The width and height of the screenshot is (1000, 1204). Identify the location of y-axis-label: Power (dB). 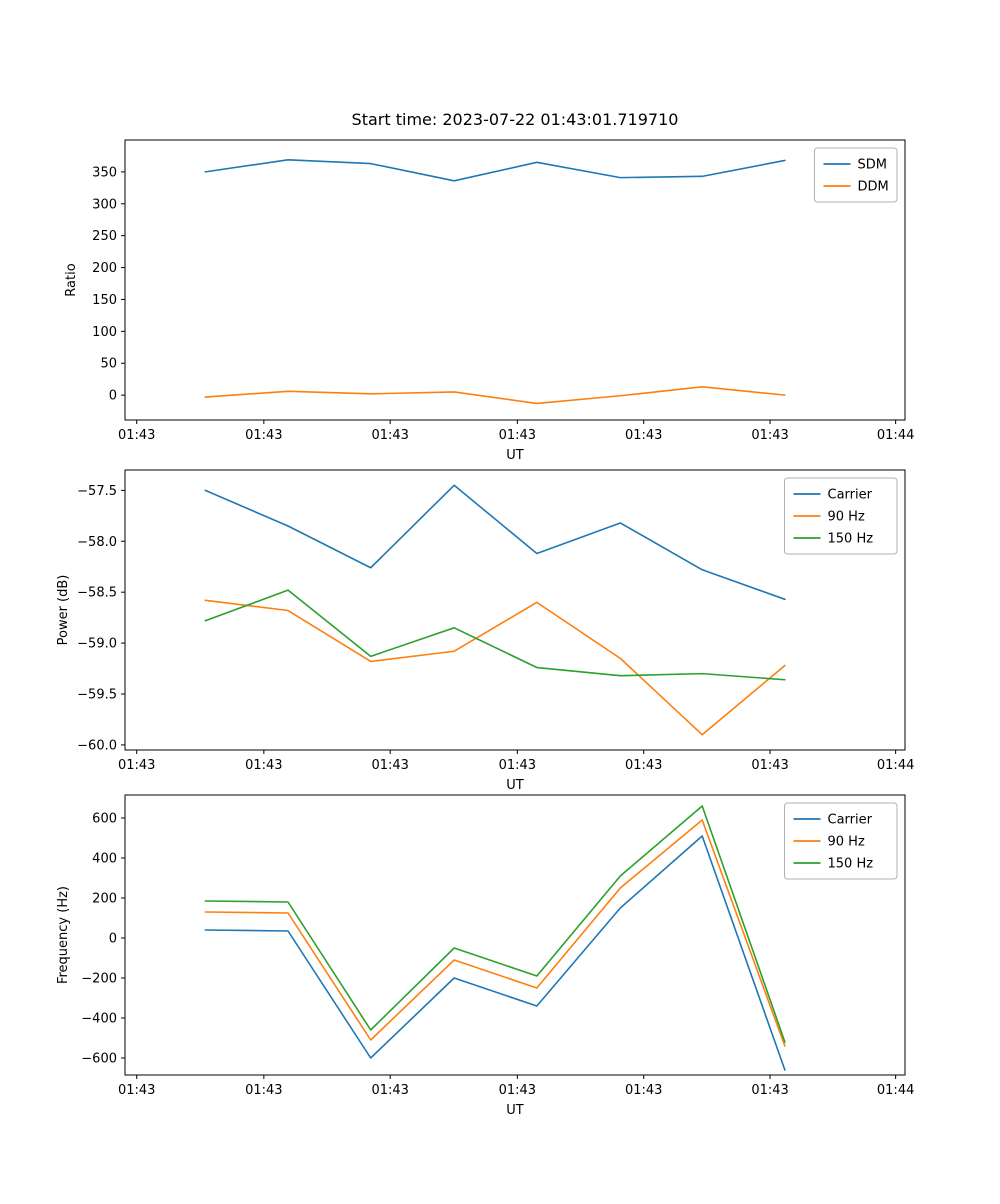
(63, 610).